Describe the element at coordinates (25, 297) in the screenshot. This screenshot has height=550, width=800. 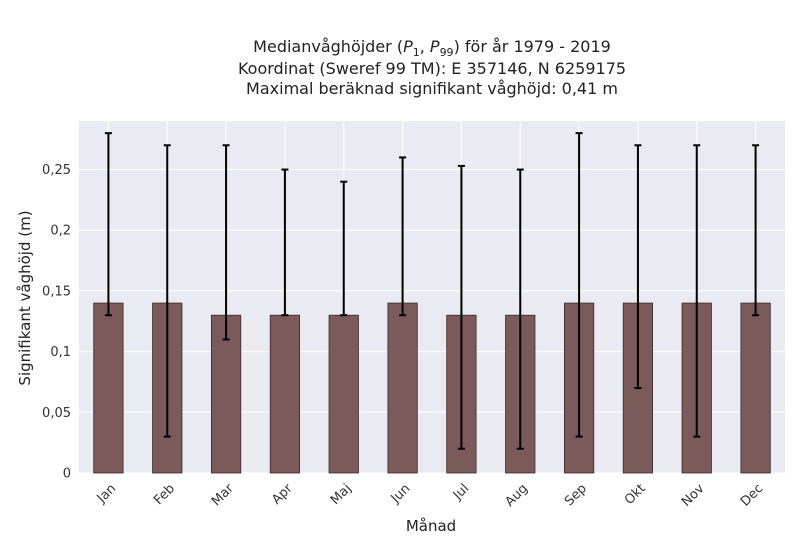
I see `y-axis-label: Signifikant våghöjd (m)` at that location.